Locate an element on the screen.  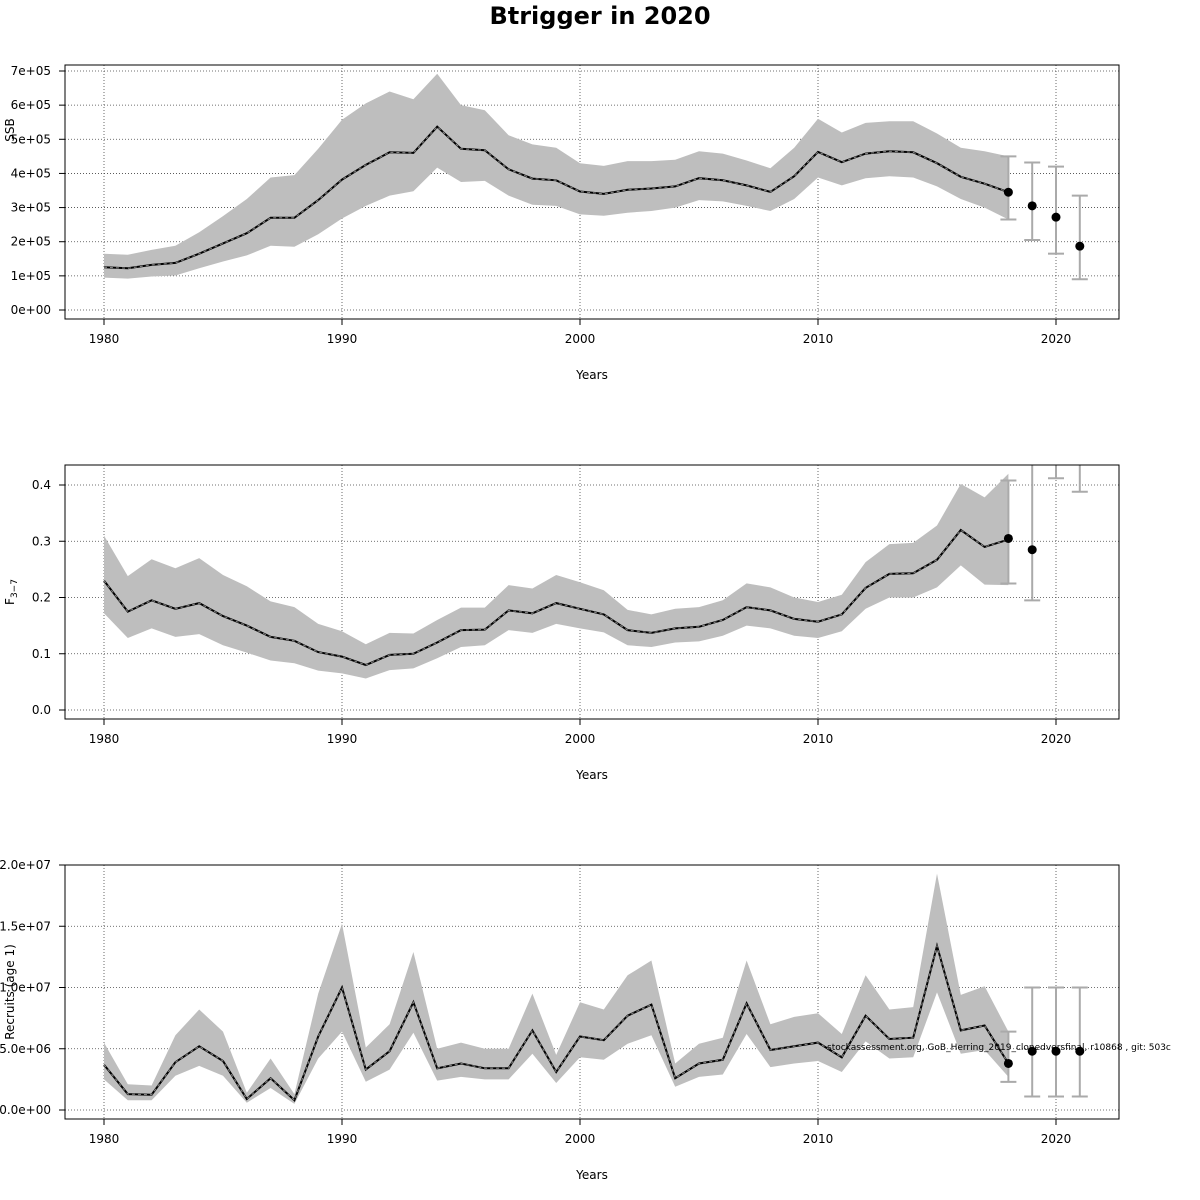
y-tick-label: 3e+05 is located at coordinates (31, 208).